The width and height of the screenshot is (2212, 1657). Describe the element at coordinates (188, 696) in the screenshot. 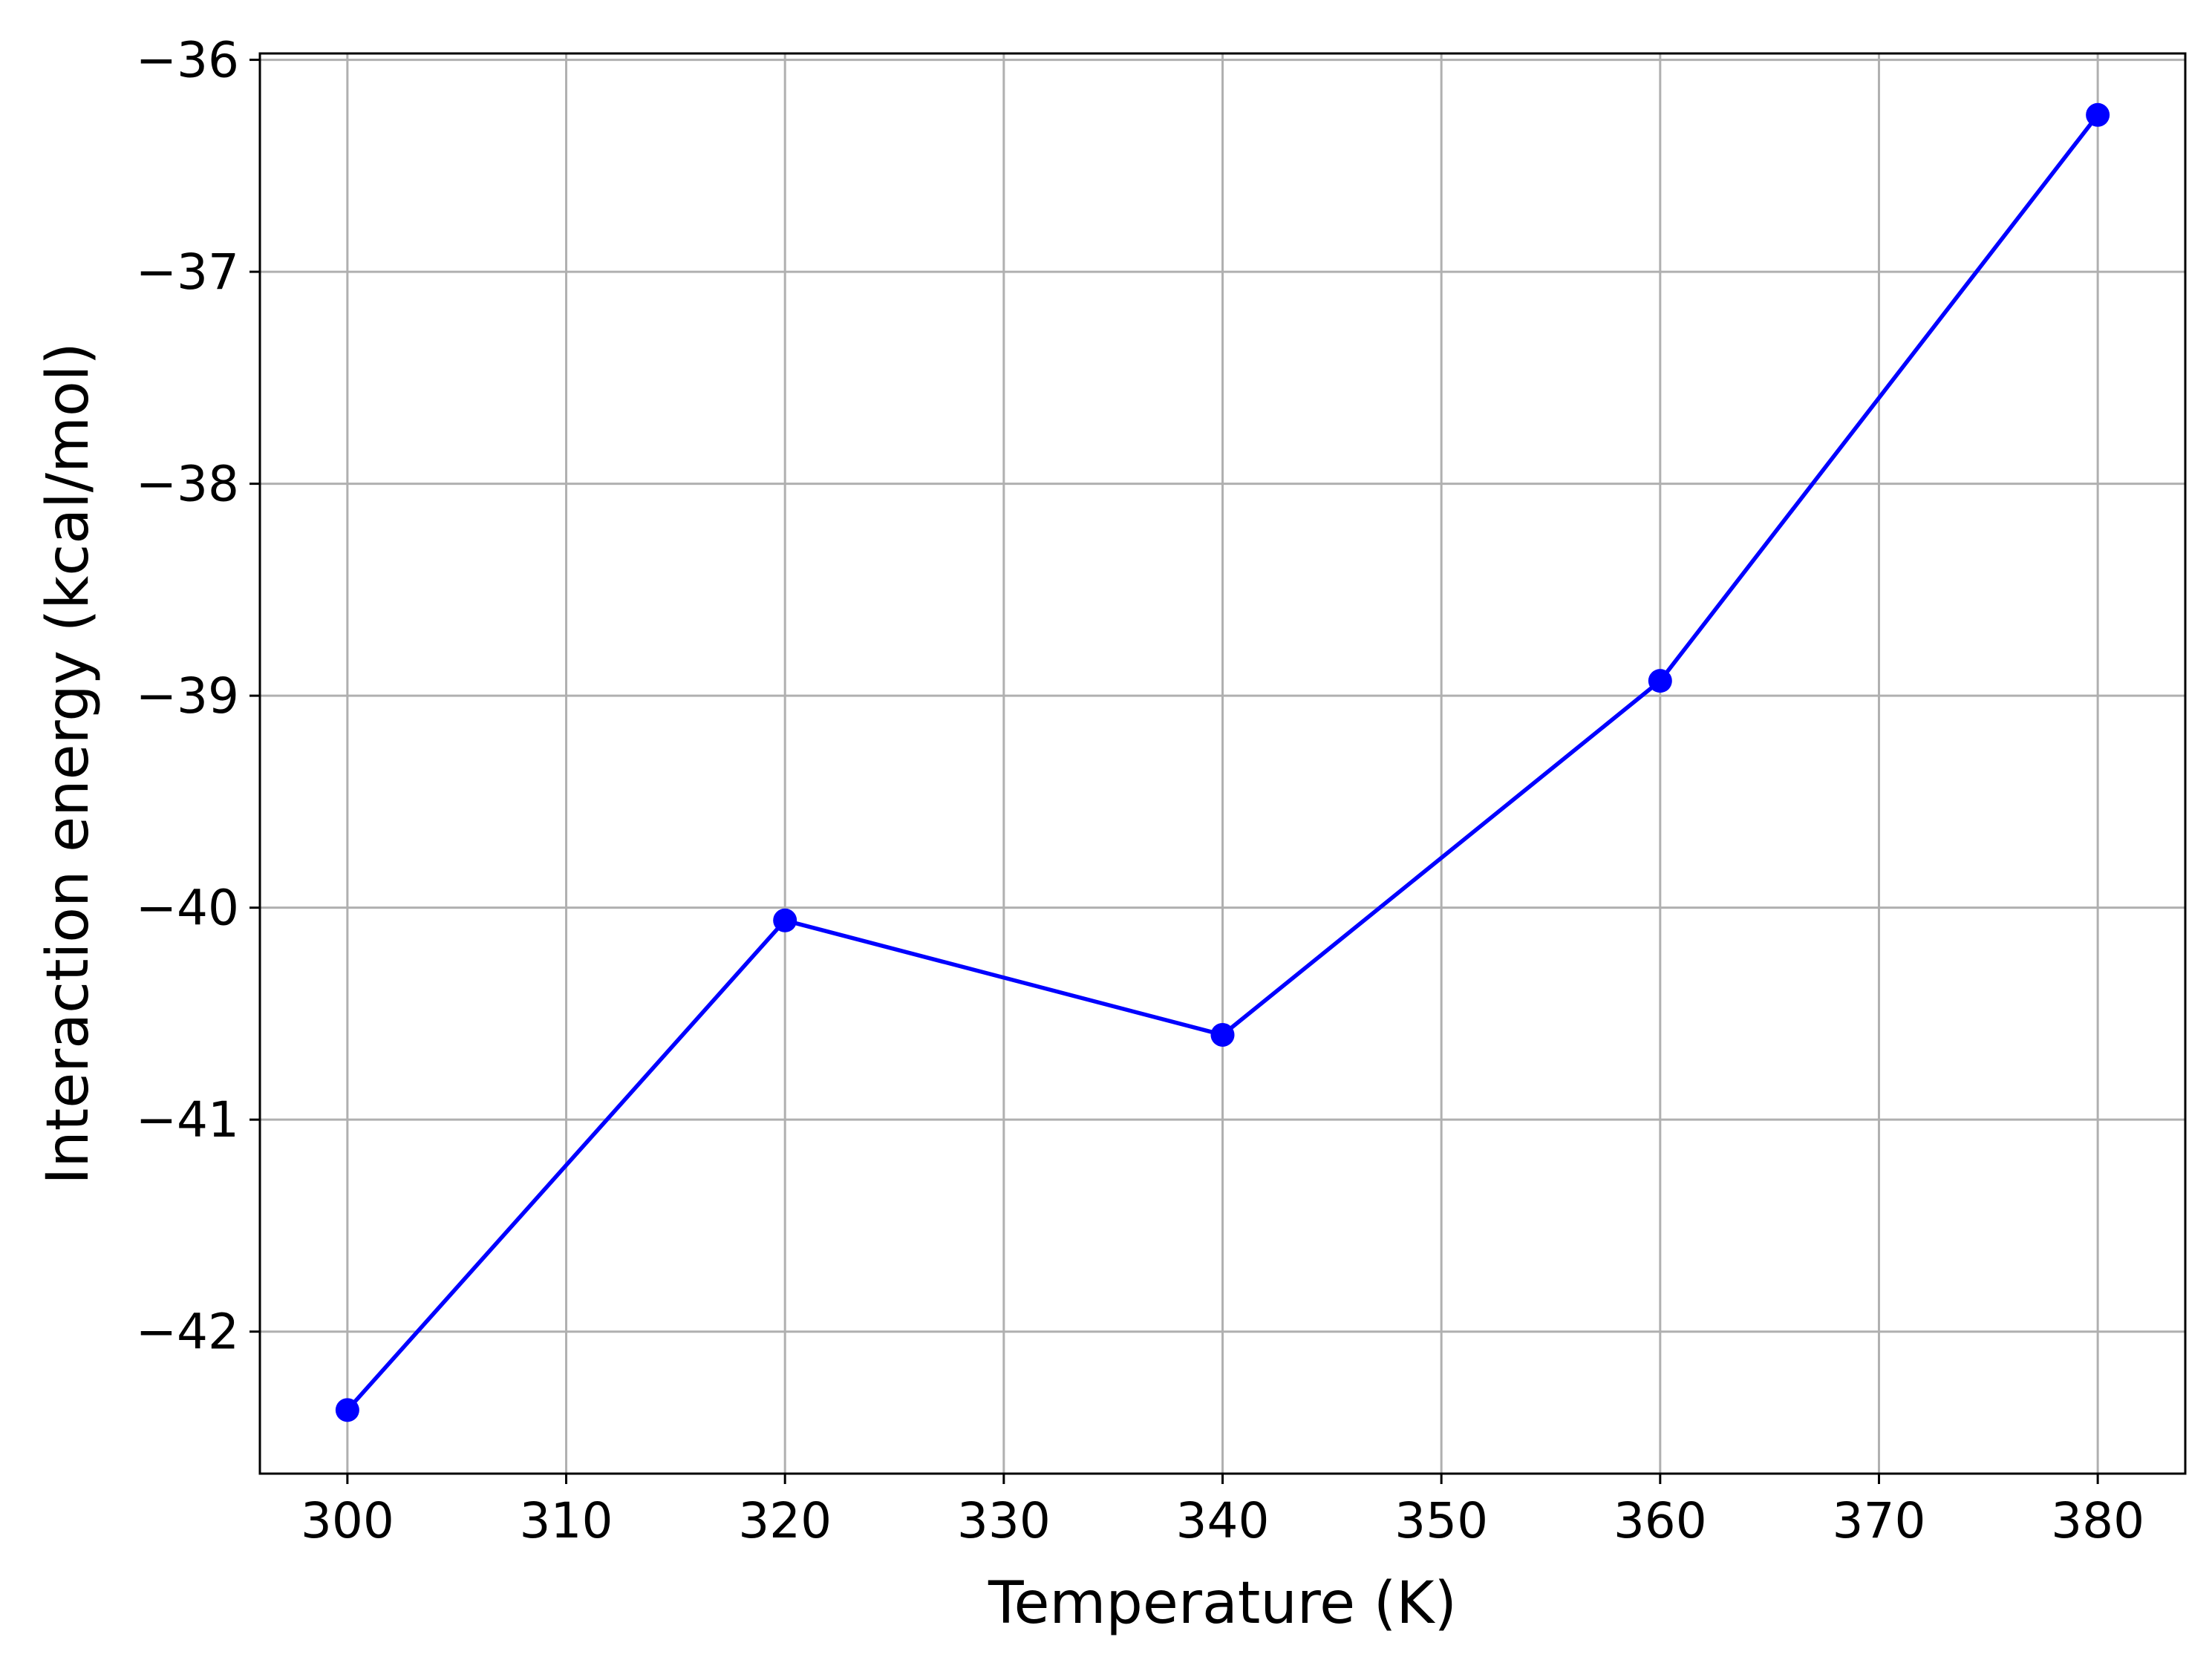

I see `y-tick-label: −39` at that location.